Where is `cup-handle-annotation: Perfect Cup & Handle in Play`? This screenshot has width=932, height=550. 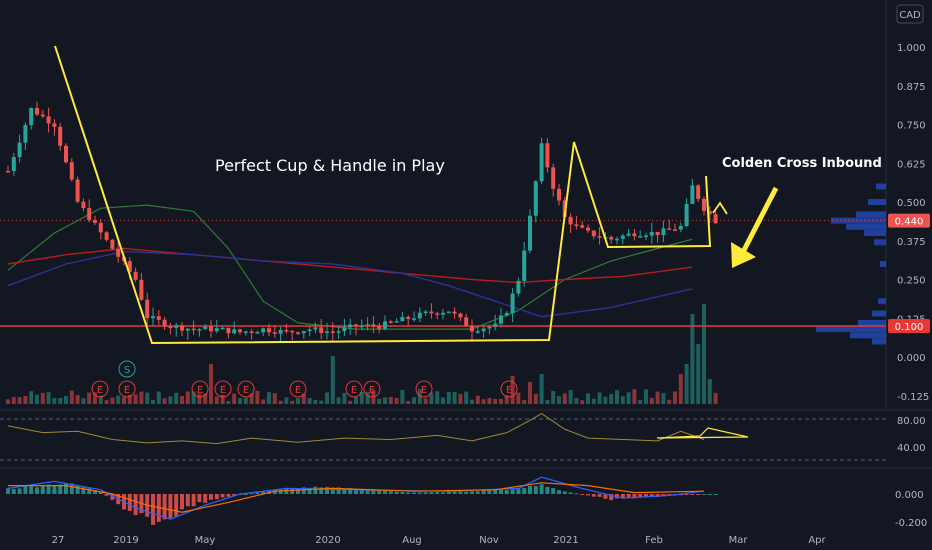
cup-handle-annotation: Perfect Cup & Handle in Play is located at coordinates (330, 165).